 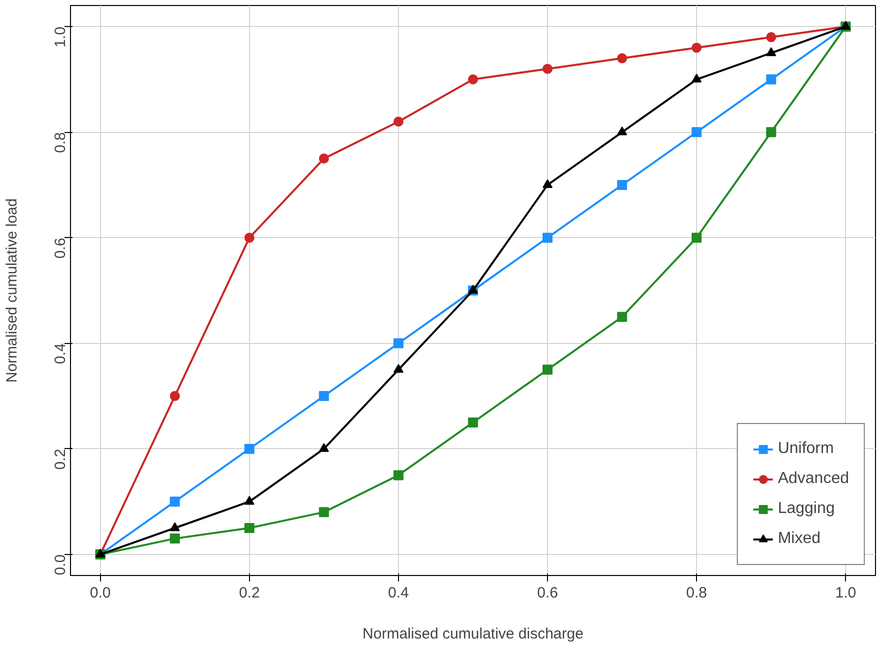 I want to click on x-tick-label: 0.6, so click(x=547, y=593).